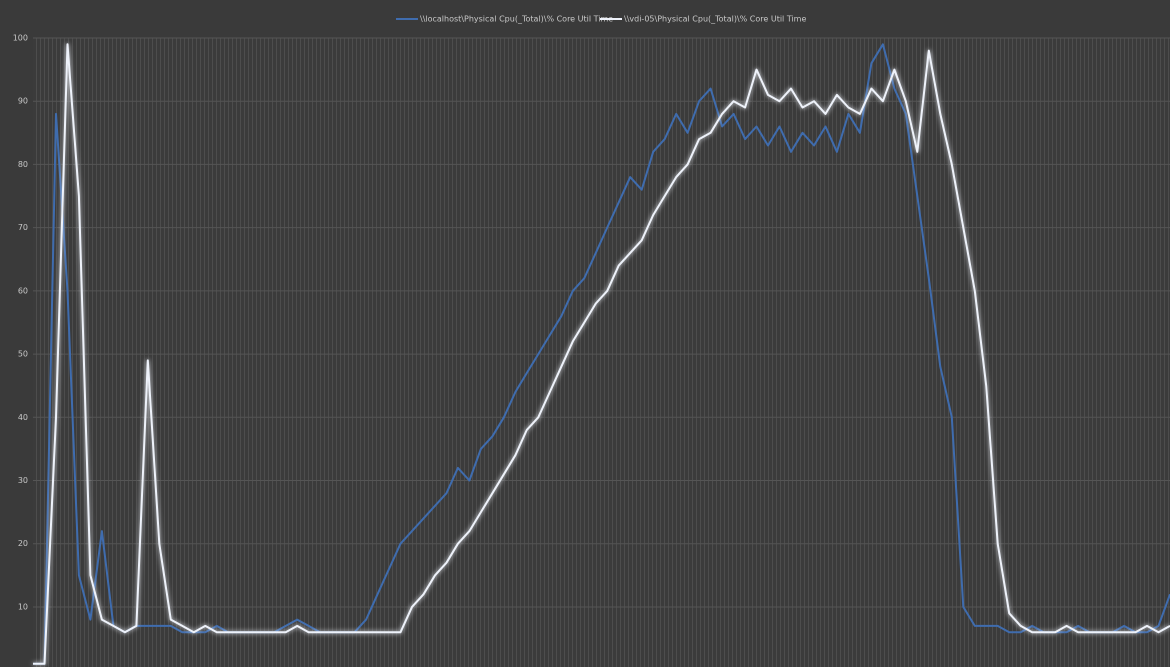  I want to click on y-tick-label: 20, so click(23, 543).